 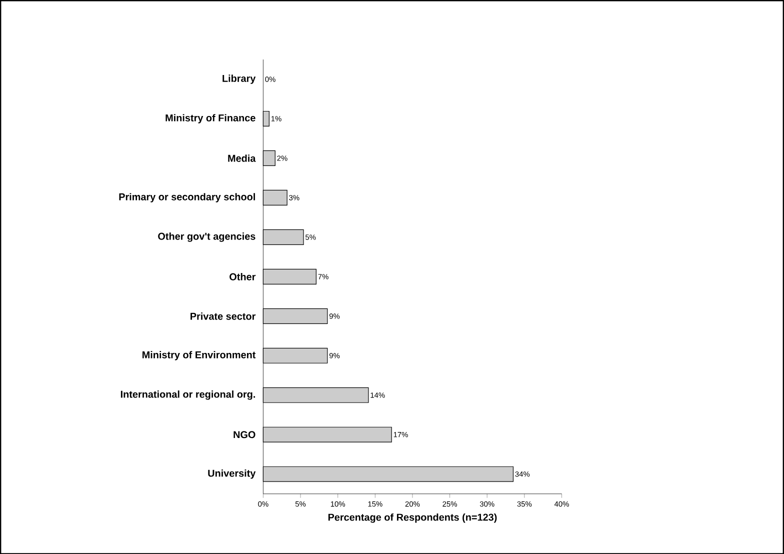 I want to click on y-tick-label: International or regional org., so click(x=188, y=395).